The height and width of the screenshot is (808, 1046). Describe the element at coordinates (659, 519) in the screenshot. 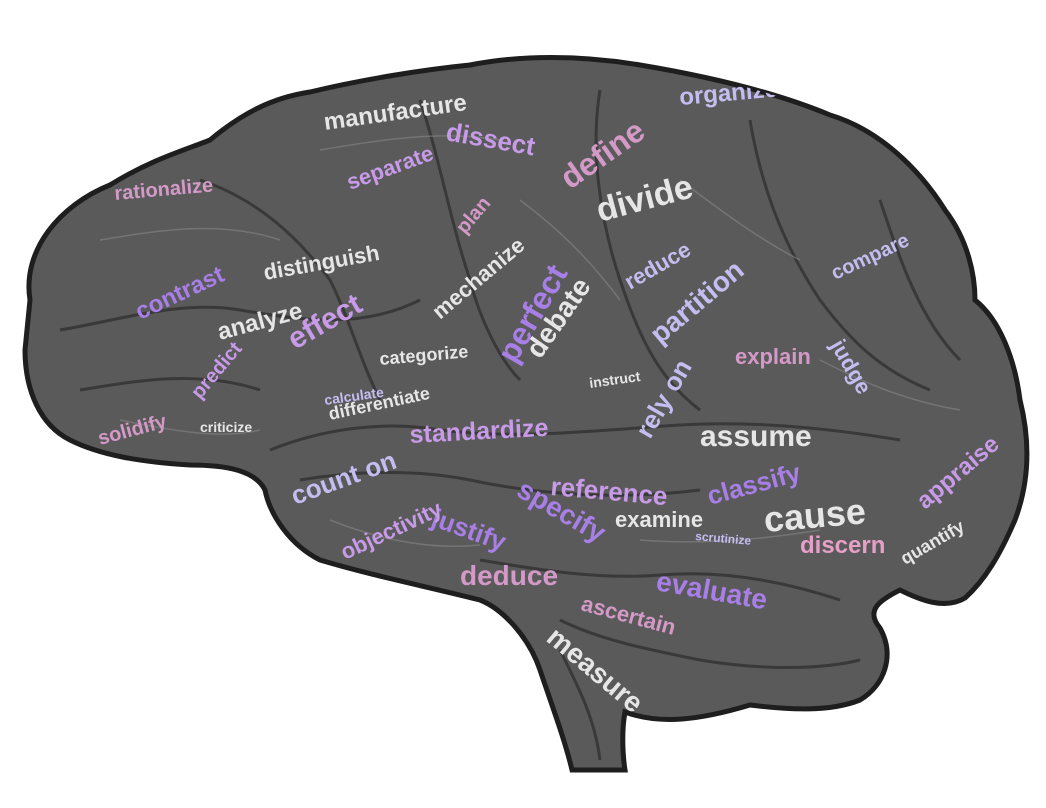

I see `word-examine: examine` at that location.